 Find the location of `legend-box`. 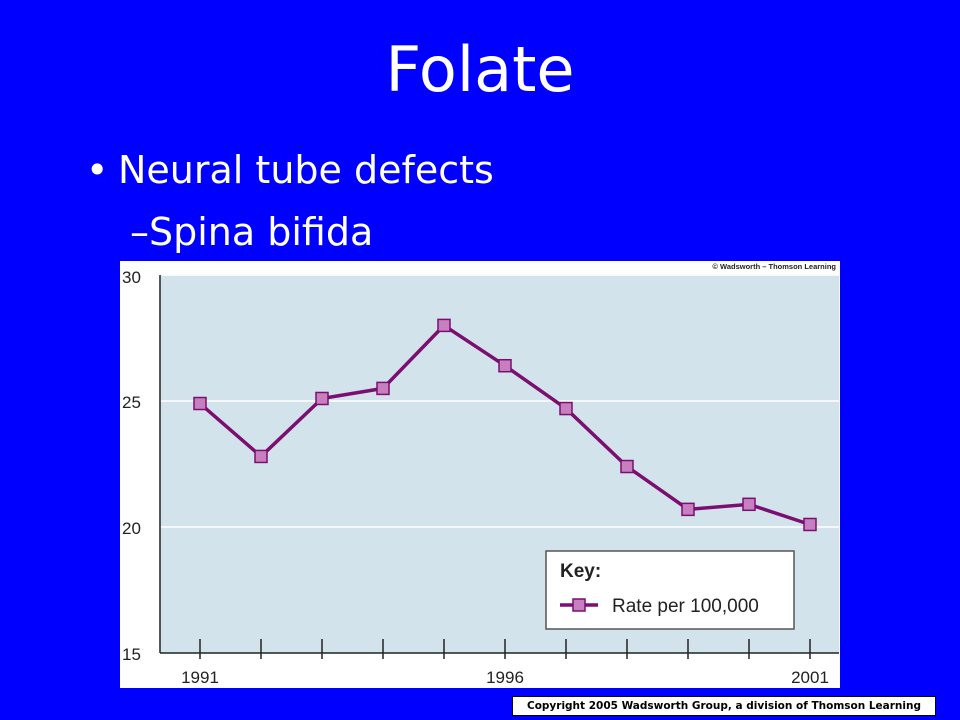

legend-box is located at coordinates (670, 590).